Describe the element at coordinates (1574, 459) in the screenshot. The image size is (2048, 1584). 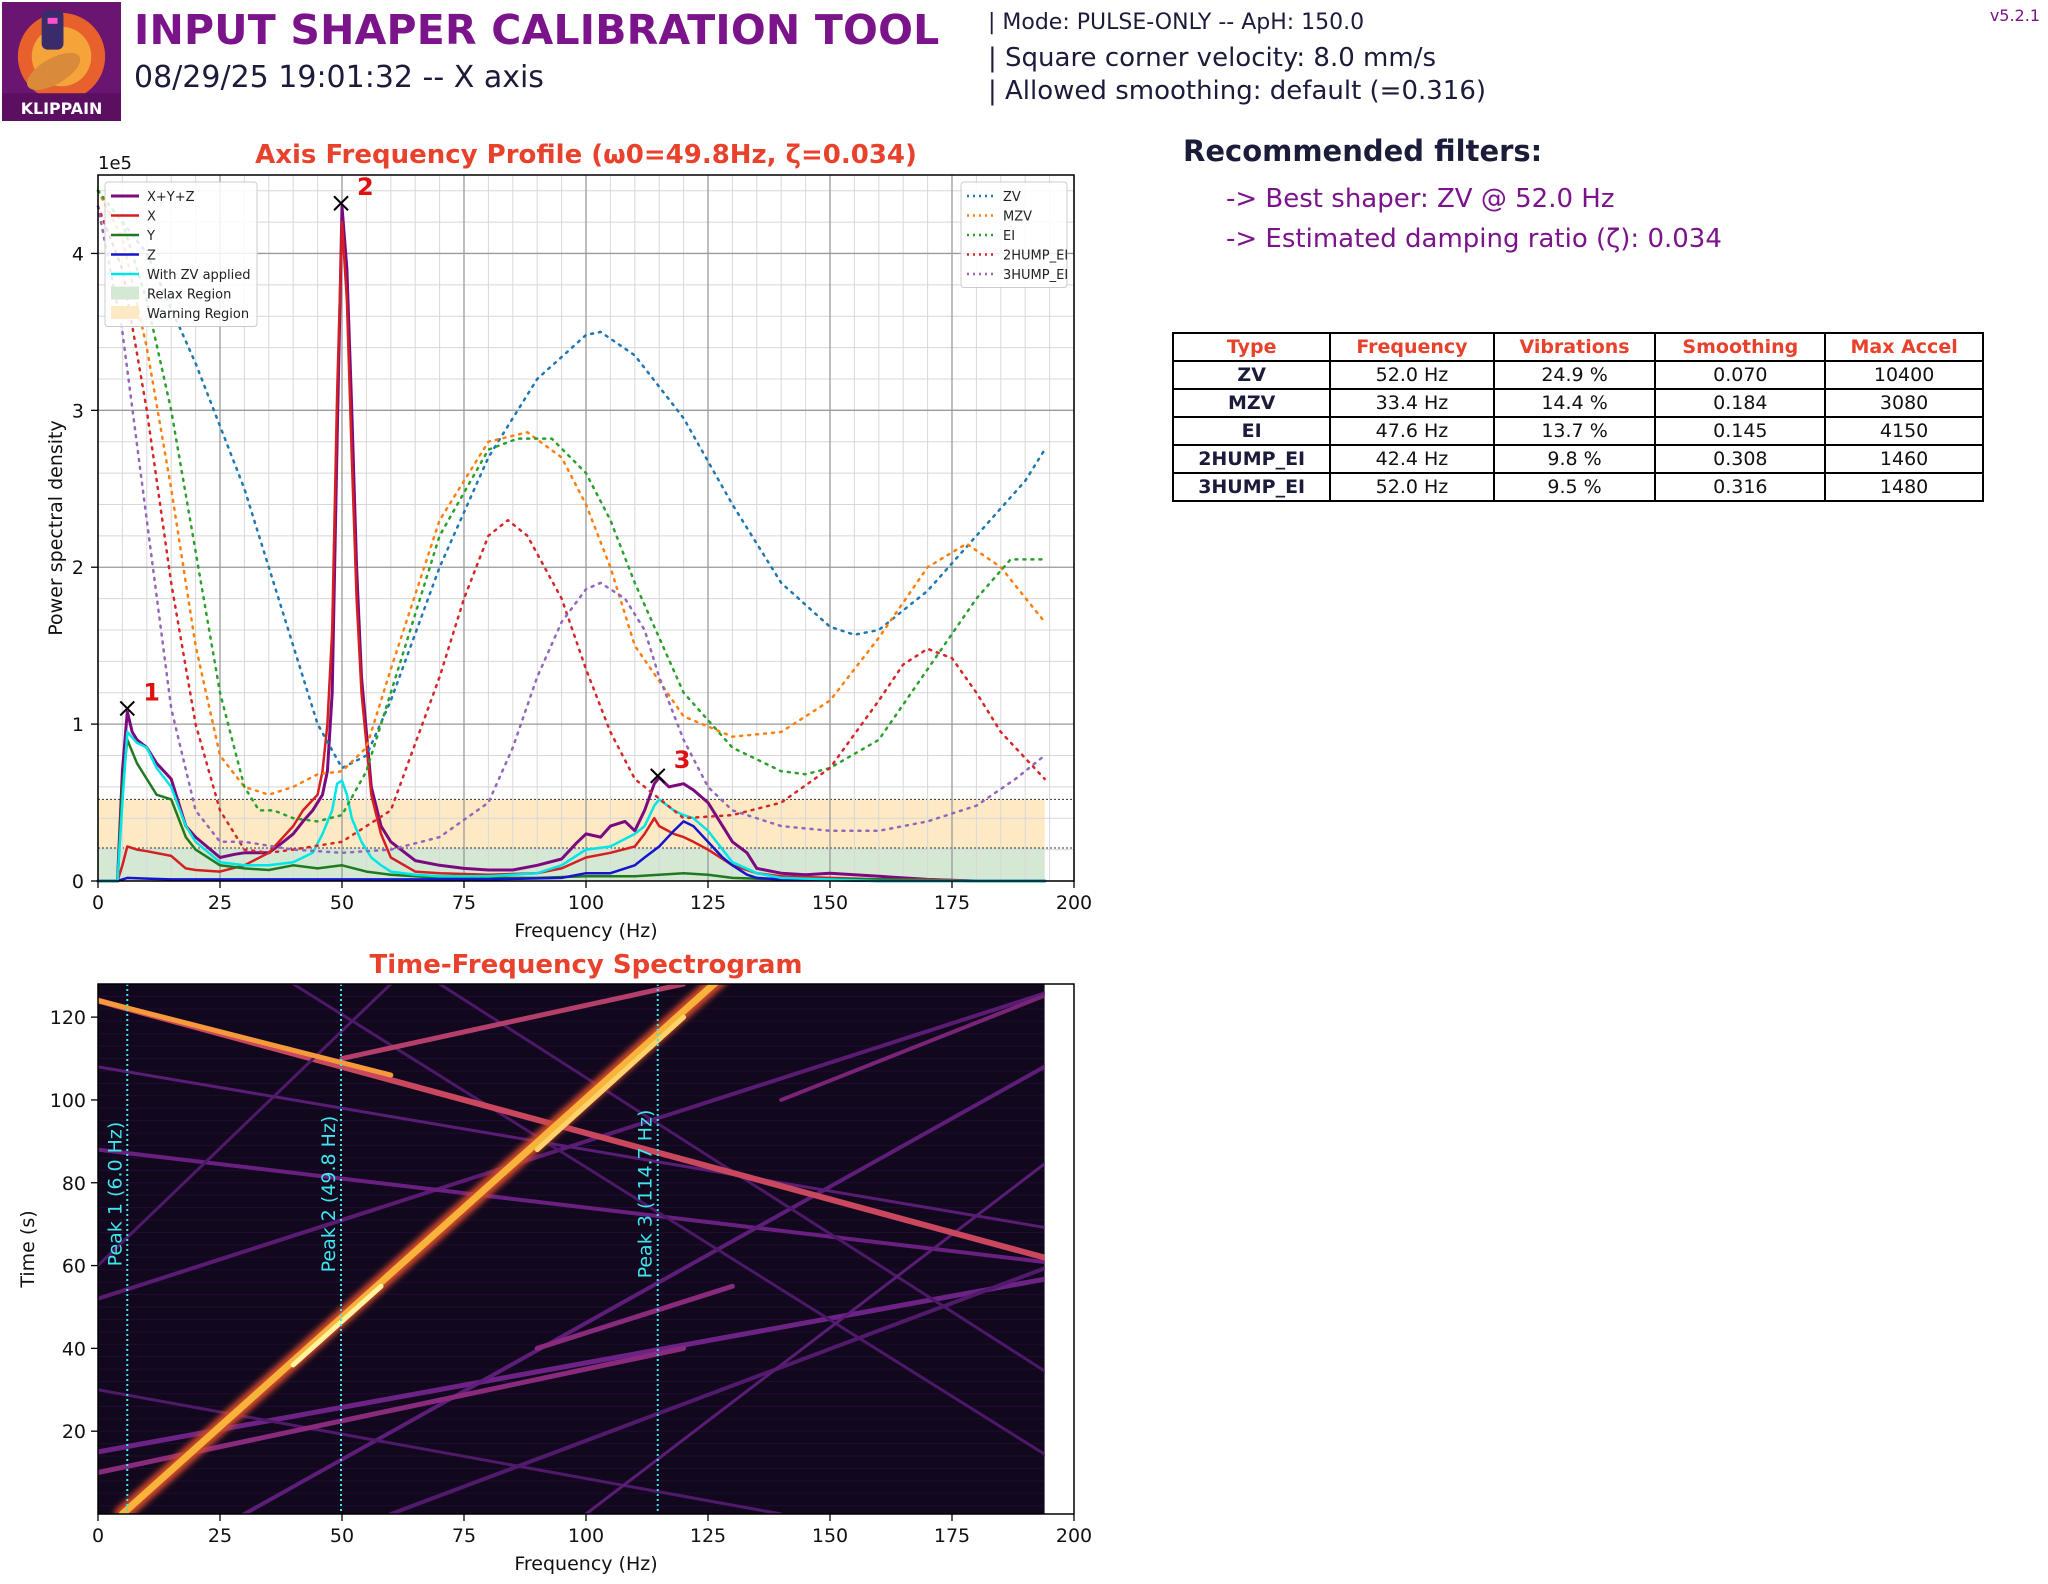
I see `cell-vibrations: 9.8 %` at that location.